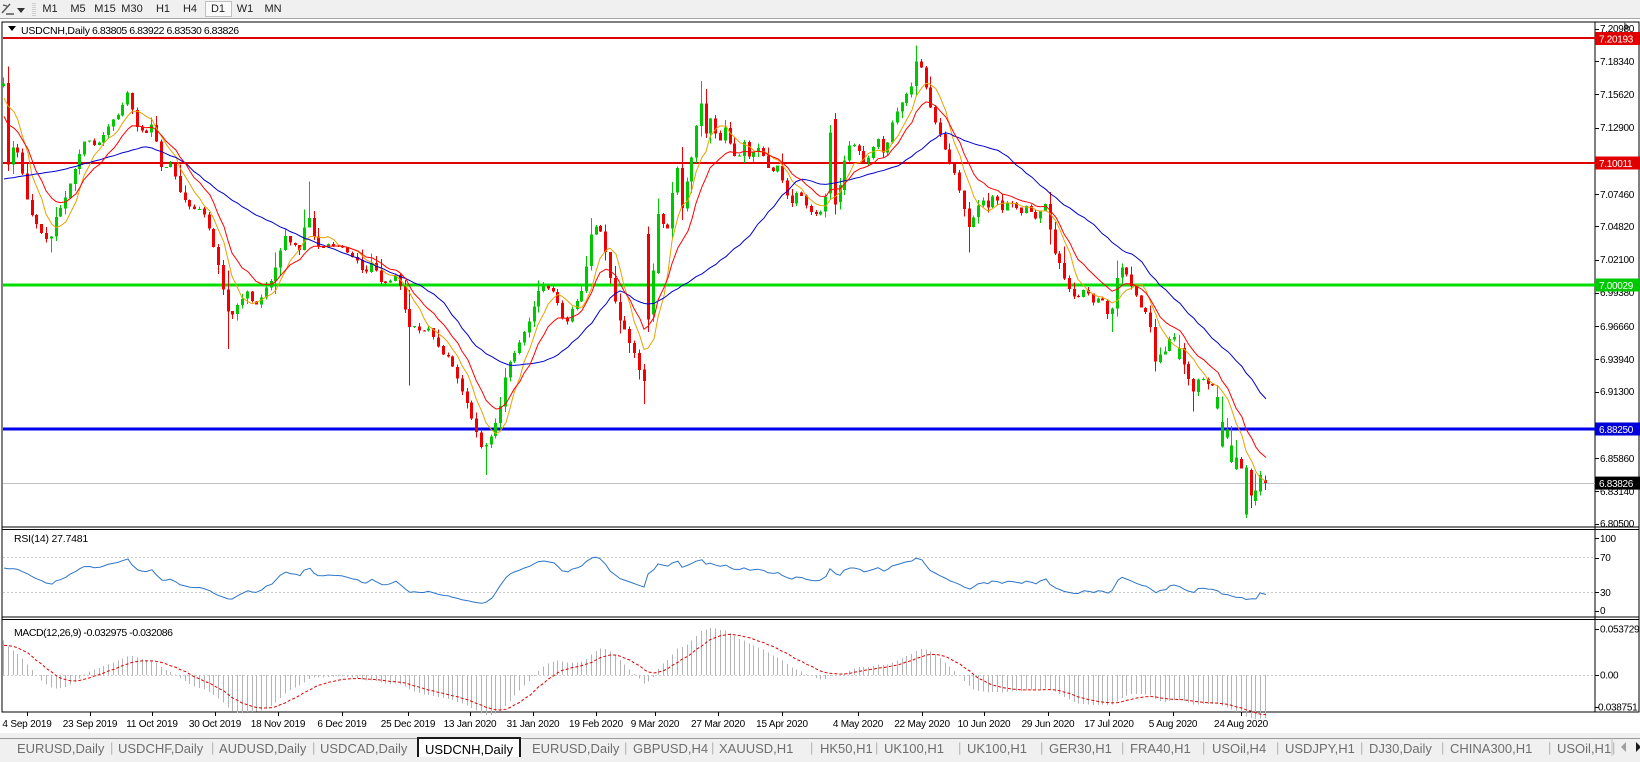 The width and height of the screenshot is (1640, 762). I want to click on svg-text: 7.07460, so click(1617, 195).